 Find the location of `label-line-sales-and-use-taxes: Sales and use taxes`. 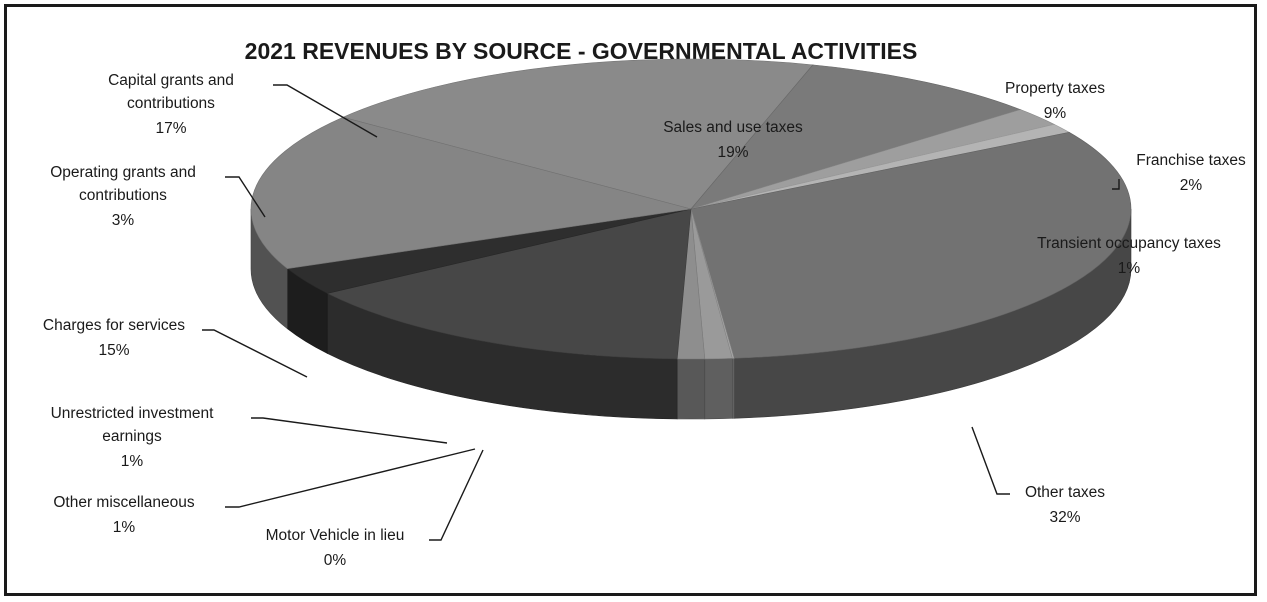

label-line-sales-and-use-taxes: Sales and use taxes is located at coordinates (733, 127).